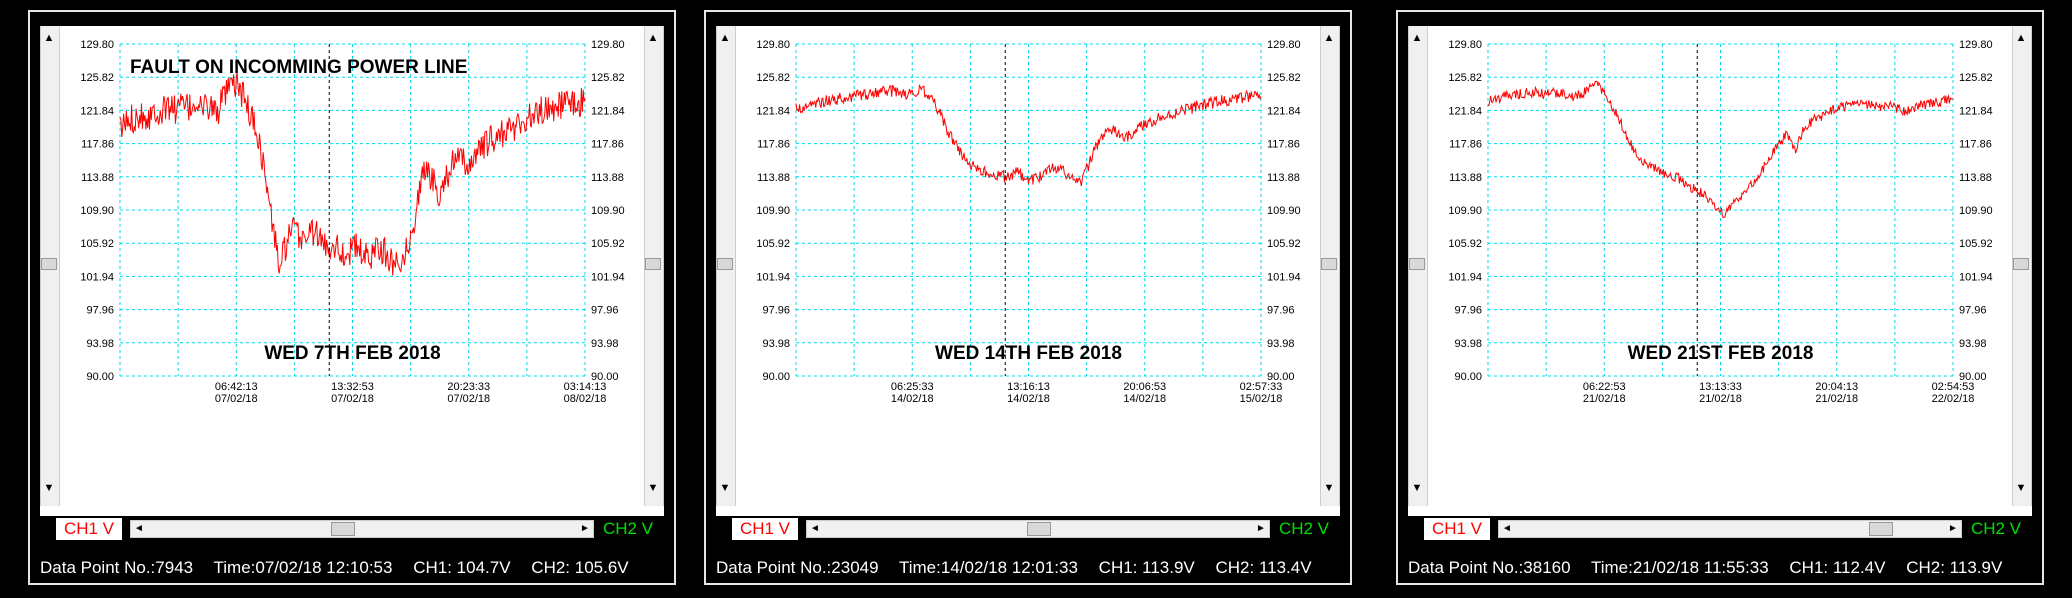 This screenshot has width=2072, height=598. What do you see at coordinates (607, 145) in the screenshot?
I see `y-tick-label-right: 117.86` at bounding box center [607, 145].